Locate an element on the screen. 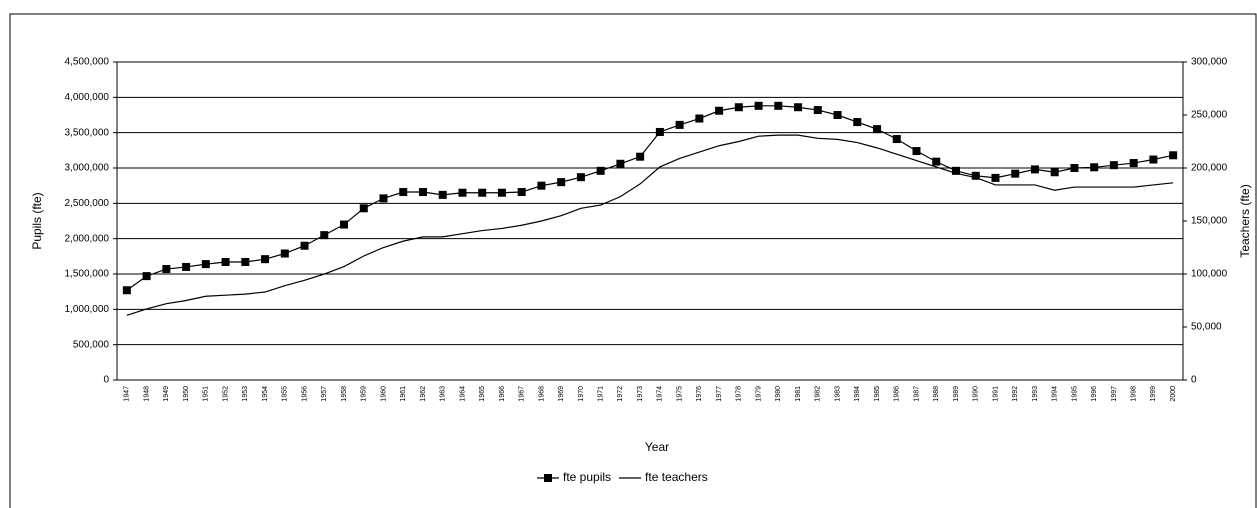 Image resolution: width=1257 pixels, height=508 pixels. x-tick-label: 1955 is located at coordinates (285, 394).